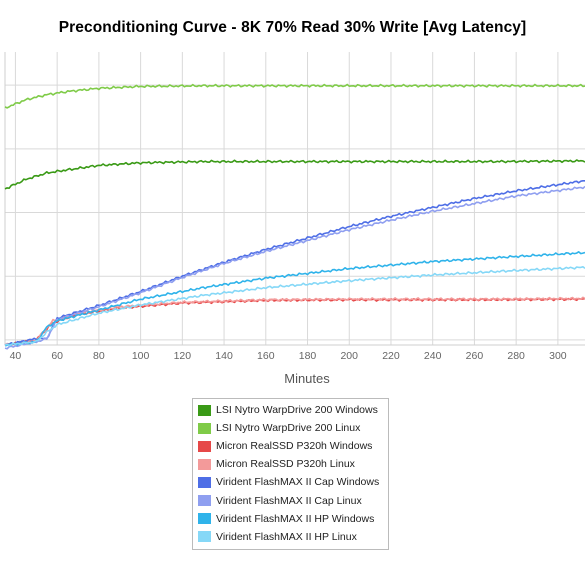 This screenshot has width=585, height=565. What do you see at coordinates (307, 378) in the screenshot?
I see `x-axis-label: Minutes` at bounding box center [307, 378].